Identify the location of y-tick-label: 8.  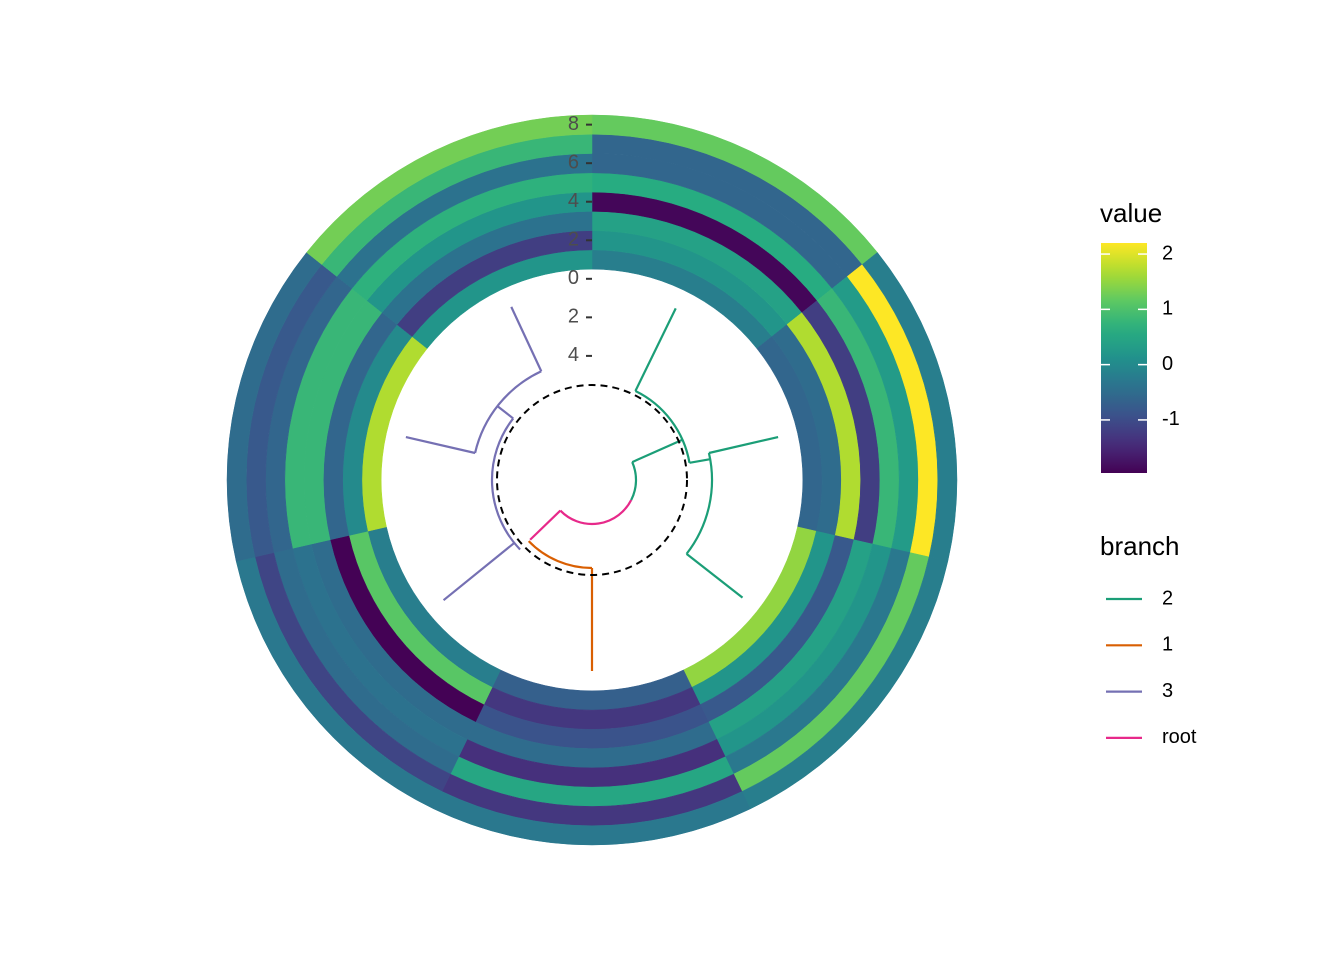
(573, 124).